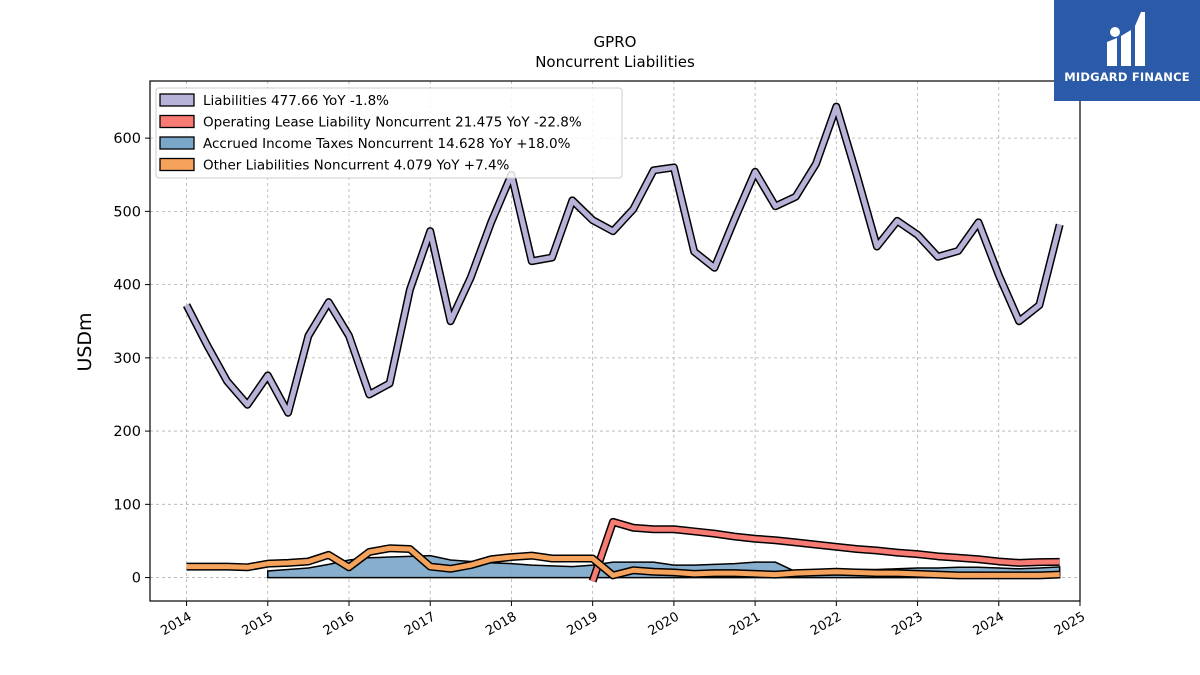 The width and height of the screenshot is (1200, 675). I want to click on operating-lease-liability-noncurrent-line, so click(825, 551).